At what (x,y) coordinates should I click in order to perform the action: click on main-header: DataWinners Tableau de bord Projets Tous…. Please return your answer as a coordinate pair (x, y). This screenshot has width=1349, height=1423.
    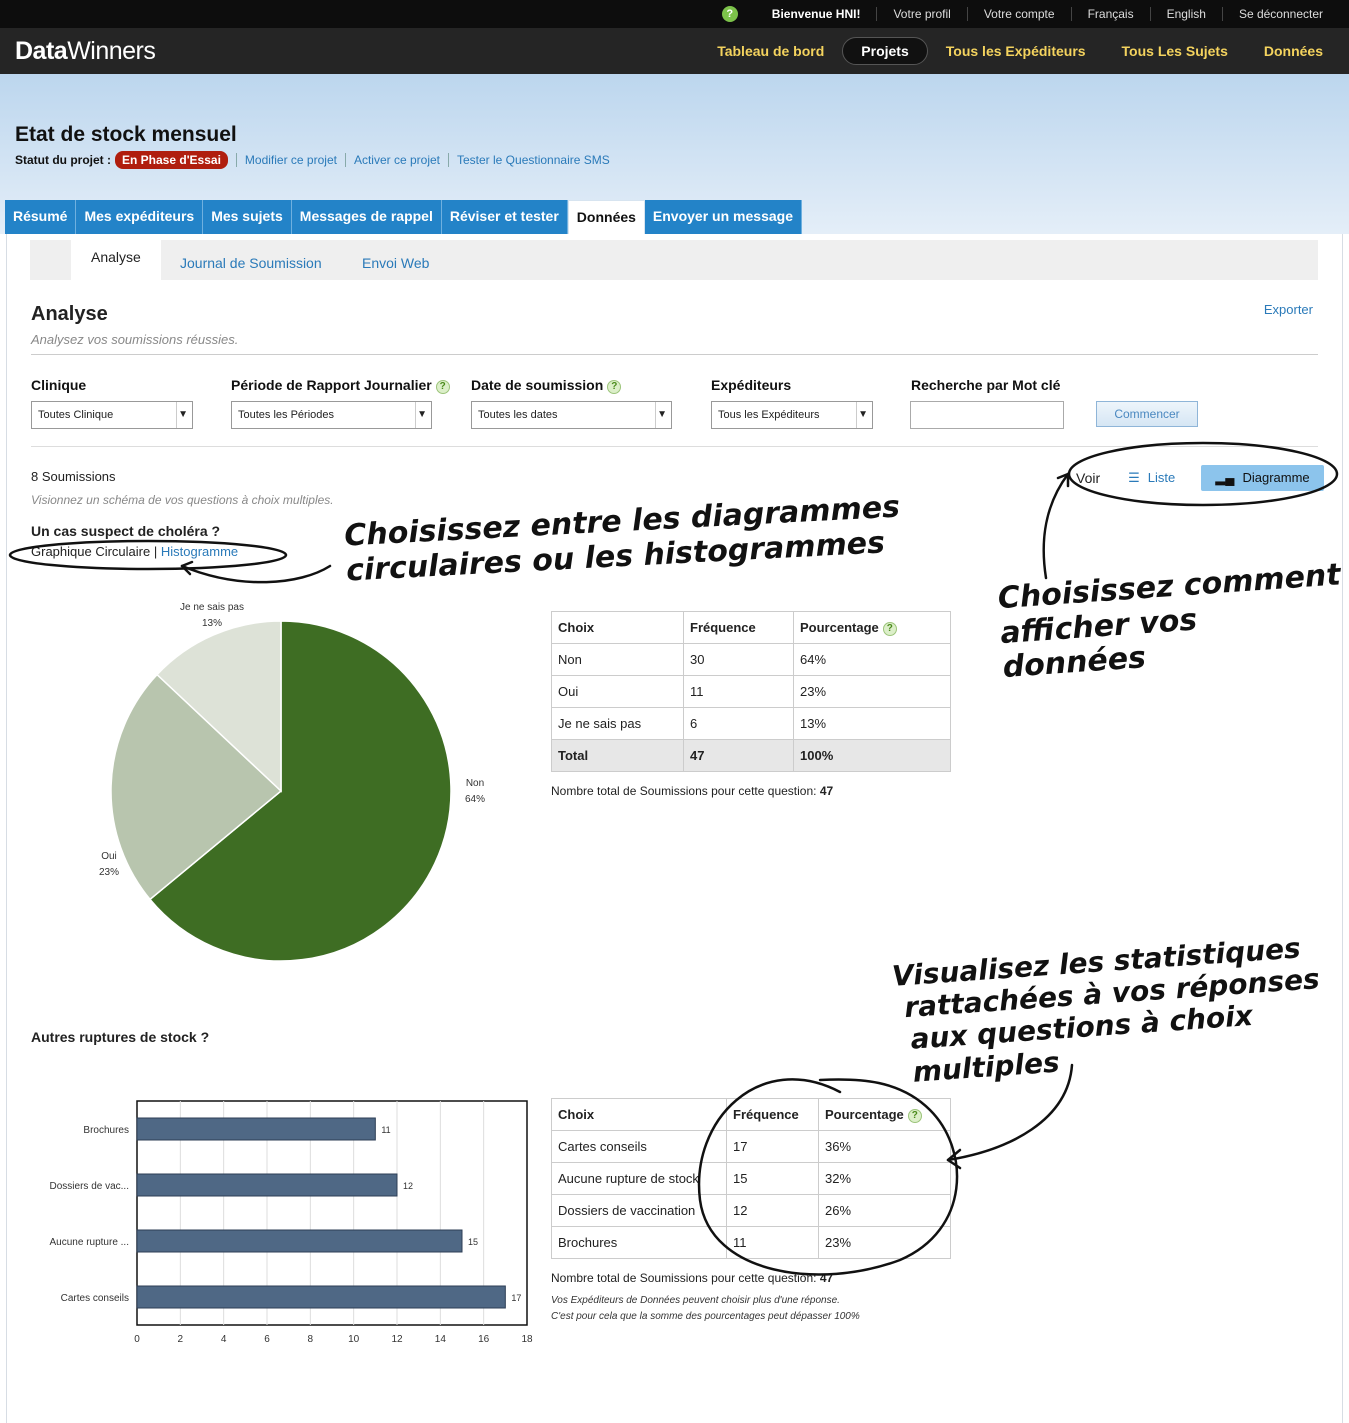
    Looking at the image, I should click on (674, 51).